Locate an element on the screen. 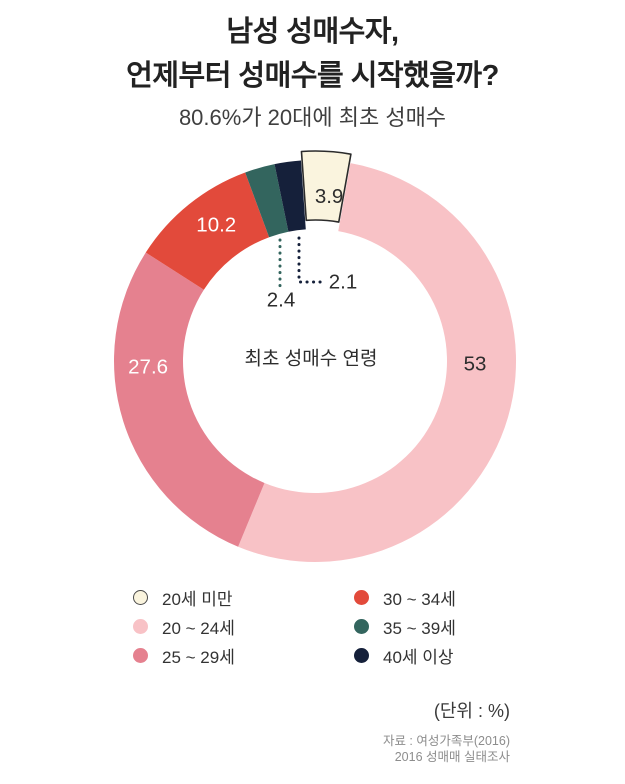 This screenshot has height=784, width=625. legend-item-25-29: 25 ~ 29세 is located at coordinates (184, 656).